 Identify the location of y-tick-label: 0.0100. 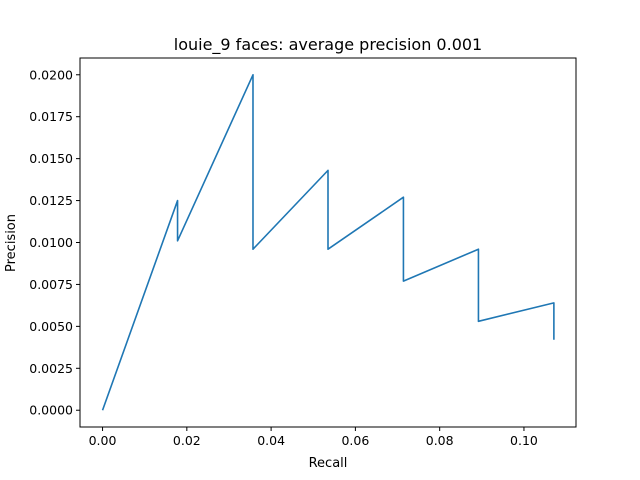
(51, 242).